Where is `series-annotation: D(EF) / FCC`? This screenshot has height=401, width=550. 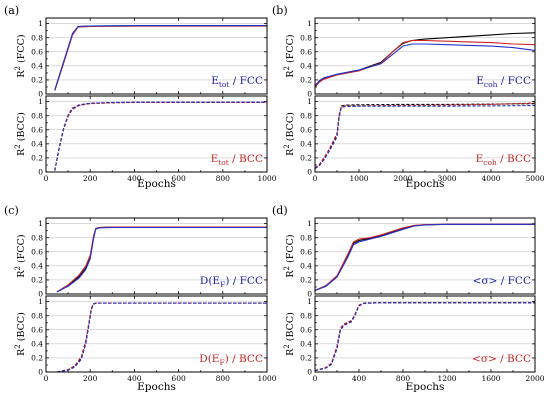
series-annotation: D(EF) / FCC is located at coordinates (231, 282).